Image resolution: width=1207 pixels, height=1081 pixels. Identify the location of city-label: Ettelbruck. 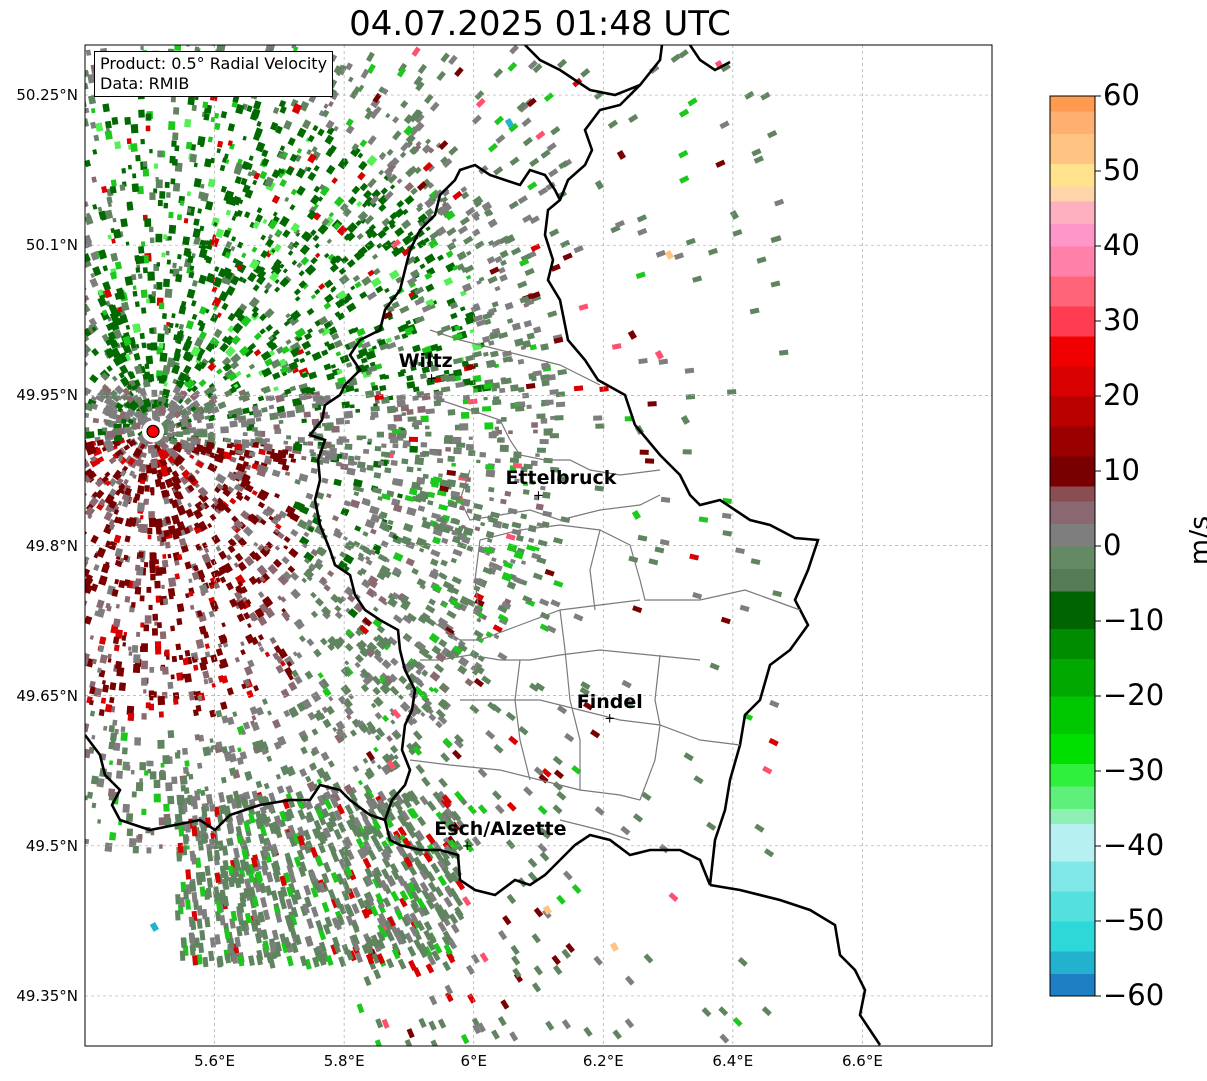
(561, 478).